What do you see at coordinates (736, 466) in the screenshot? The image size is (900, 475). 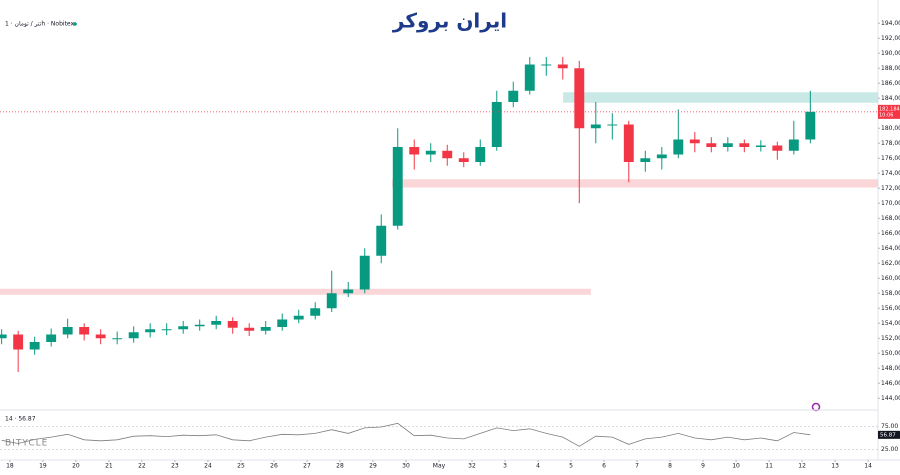 I see `x-tick-label: 10` at bounding box center [736, 466].